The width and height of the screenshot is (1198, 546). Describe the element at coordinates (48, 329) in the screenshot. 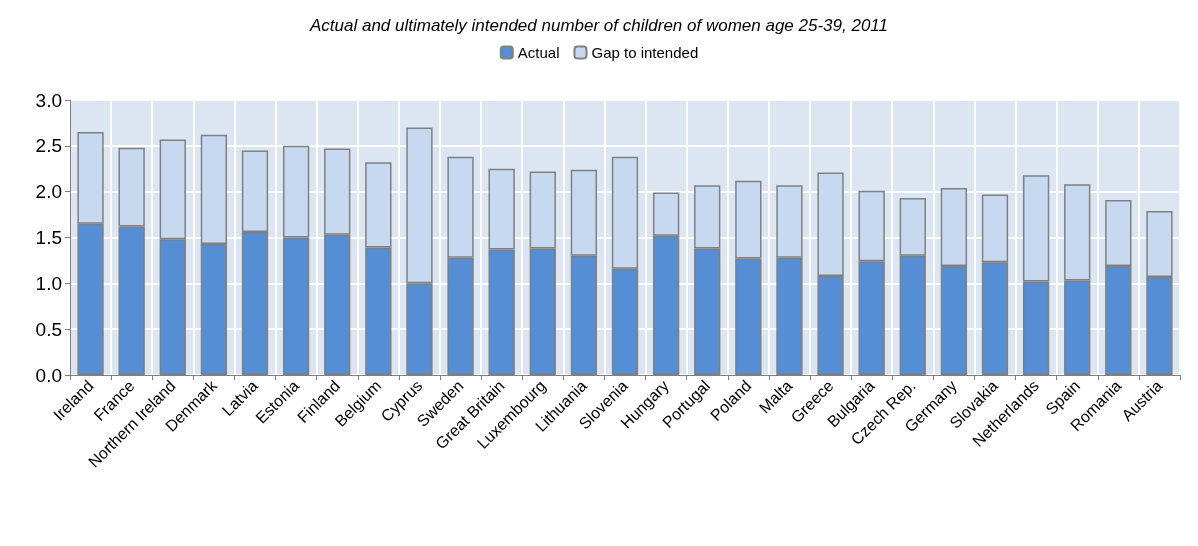

I see `y-tick-label: 0.5` at that location.